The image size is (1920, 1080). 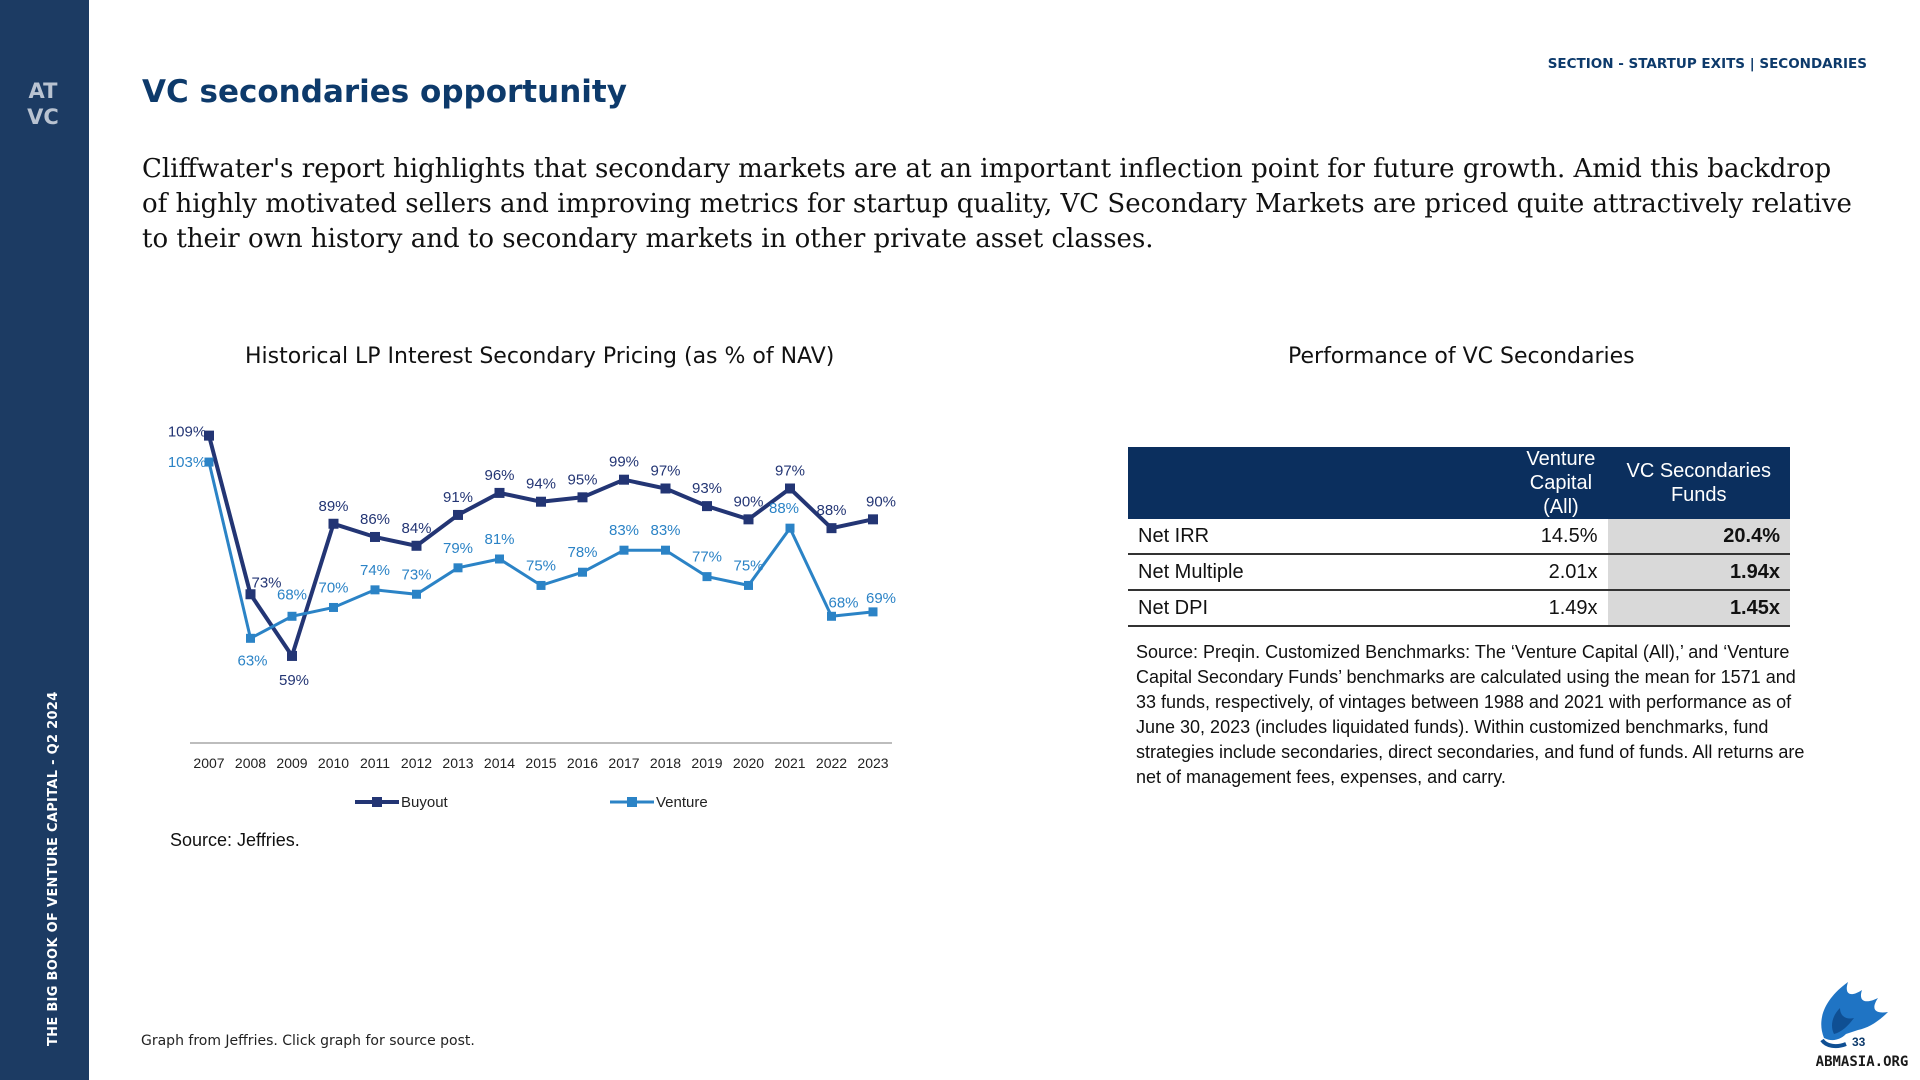 What do you see at coordinates (43, 103) in the screenshot?
I see `atvc-logo-icon: AT VC` at bounding box center [43, 103].